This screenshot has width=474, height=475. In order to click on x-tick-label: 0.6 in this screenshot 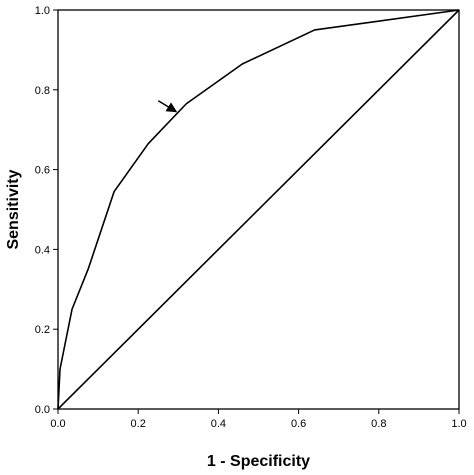, I will do `click(298, 424)`.